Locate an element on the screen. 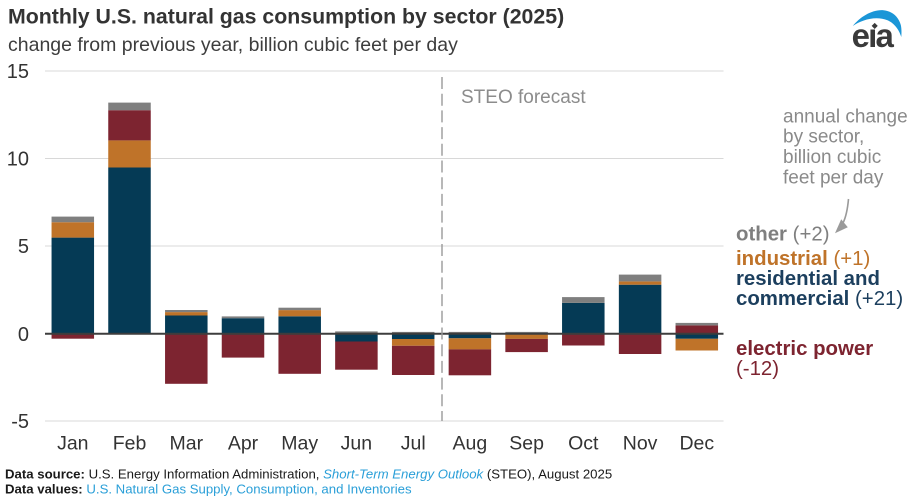  svg-text: Jan is located at coordinates (72, 443).